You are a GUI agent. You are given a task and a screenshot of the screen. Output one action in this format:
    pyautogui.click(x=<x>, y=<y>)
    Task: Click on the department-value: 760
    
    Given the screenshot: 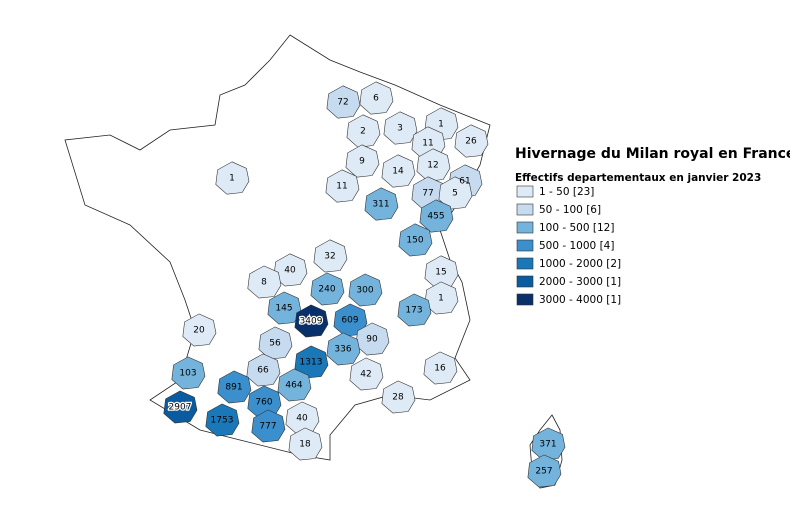 What is the action you would take?
    pyautogui.click(x=263, y=403)
    